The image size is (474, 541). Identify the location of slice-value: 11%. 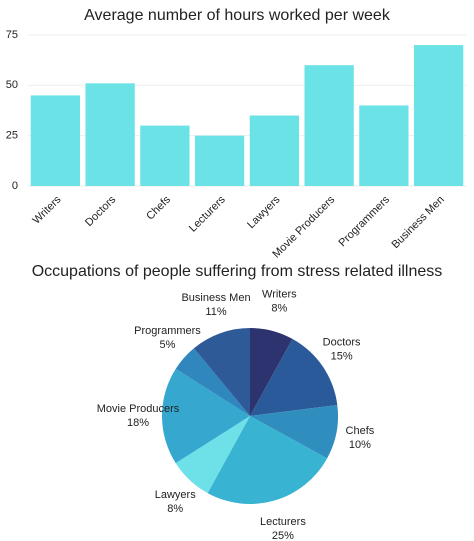
(215, 312).